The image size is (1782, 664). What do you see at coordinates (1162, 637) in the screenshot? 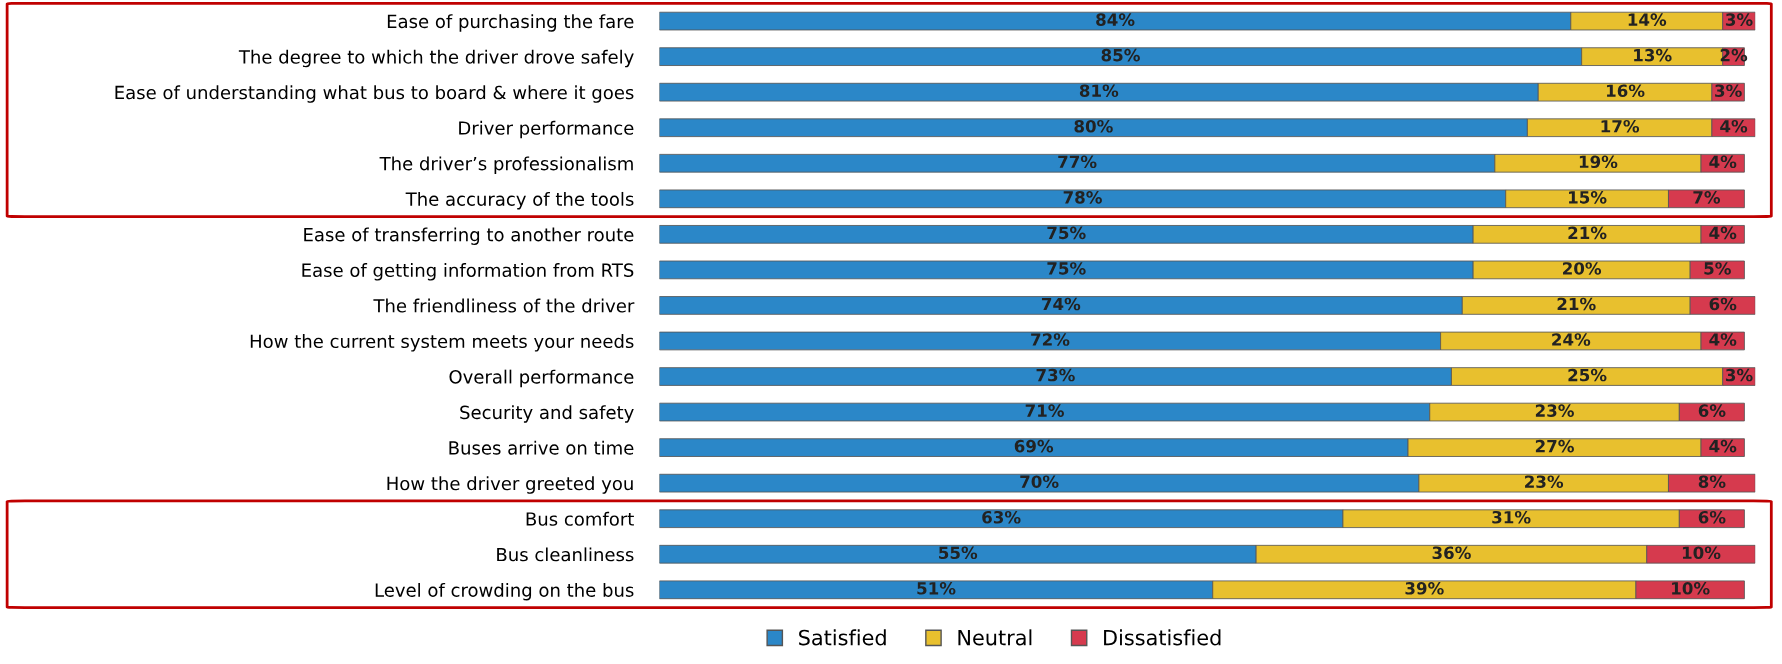
I see `legend-label: Dissatisfied` at bounding box center [1162, 637].